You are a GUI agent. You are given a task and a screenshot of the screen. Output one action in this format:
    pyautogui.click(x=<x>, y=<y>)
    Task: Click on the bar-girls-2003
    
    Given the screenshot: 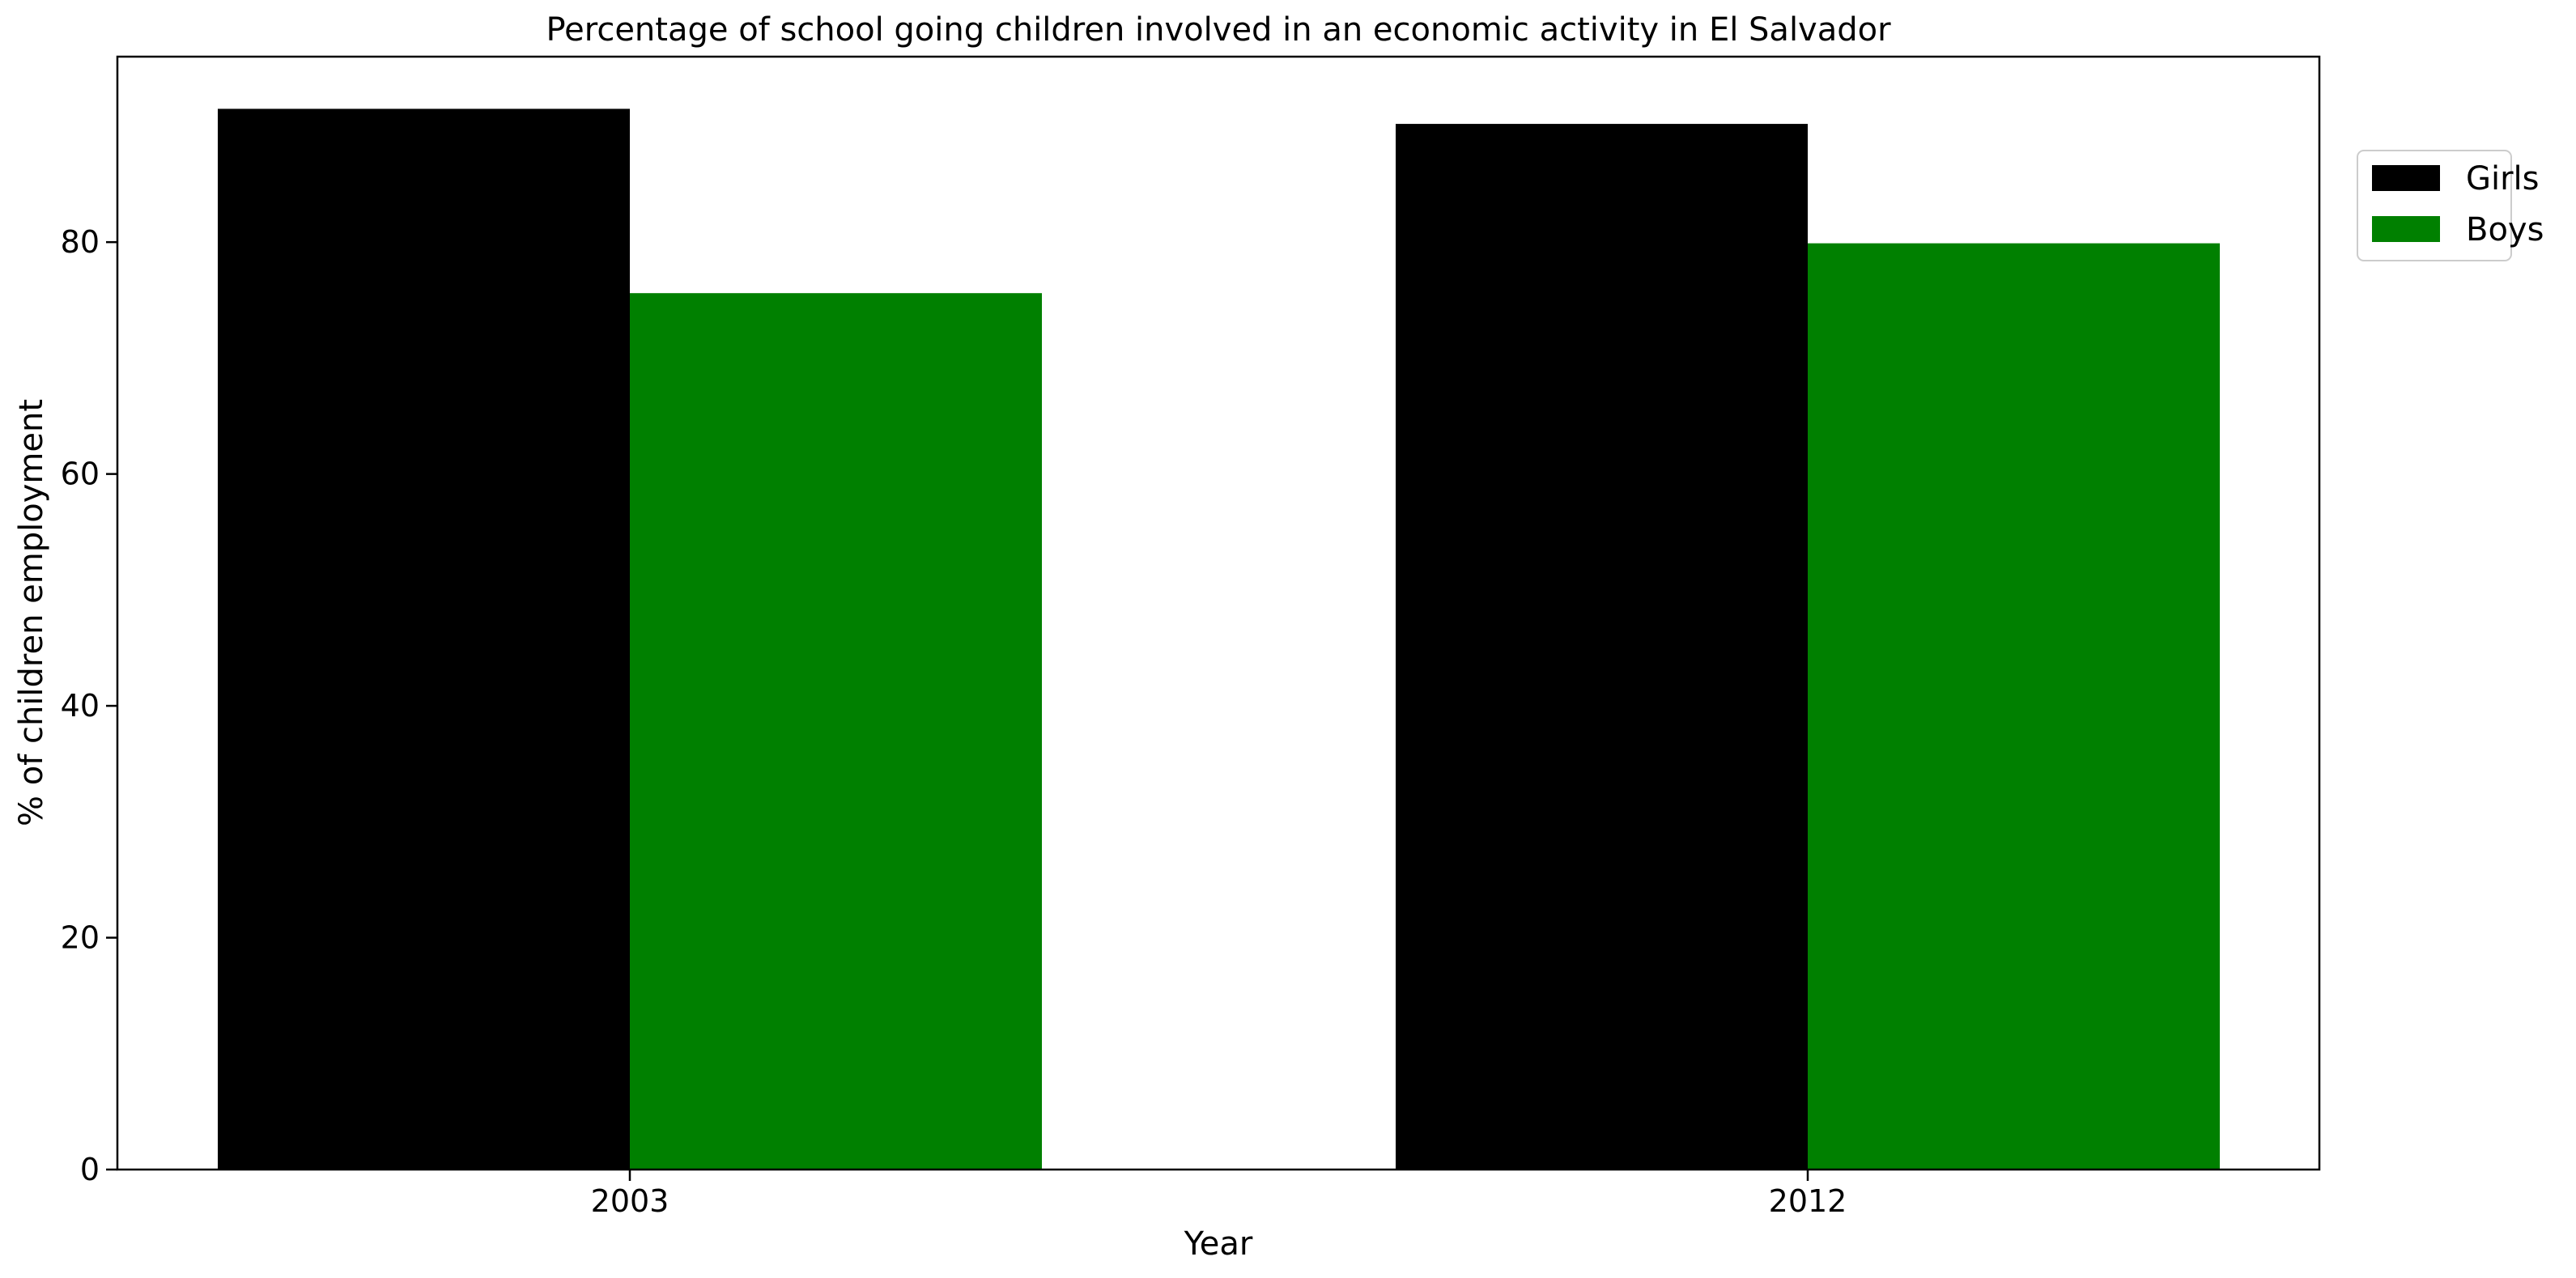 What is the action you would take?
    pyautogui.click(x=424, y=639)
    